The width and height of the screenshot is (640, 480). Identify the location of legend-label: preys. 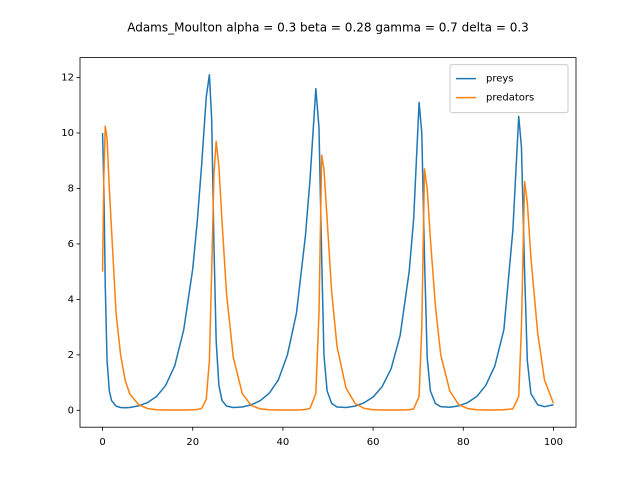
(500, 79).